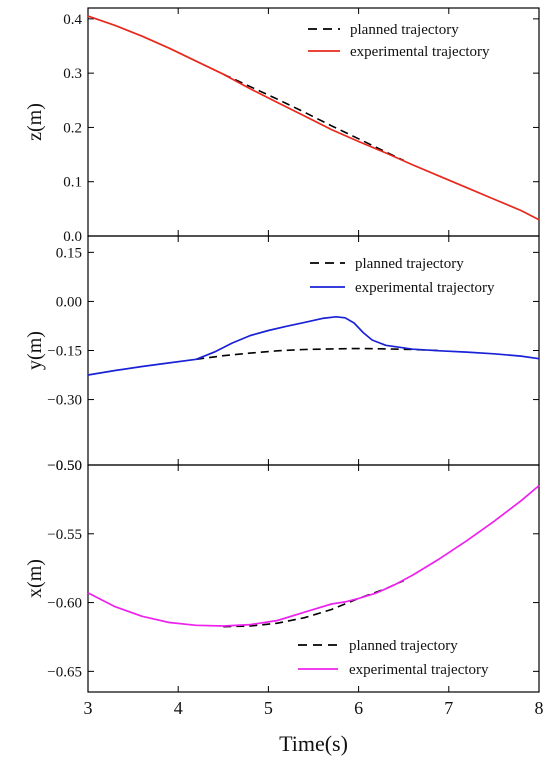 The image size is (550, 763). What do you see at coordinates (64, 466) in the screenshot?
I see `y-tick-label: −0.50` at bounding box center [64, 466].